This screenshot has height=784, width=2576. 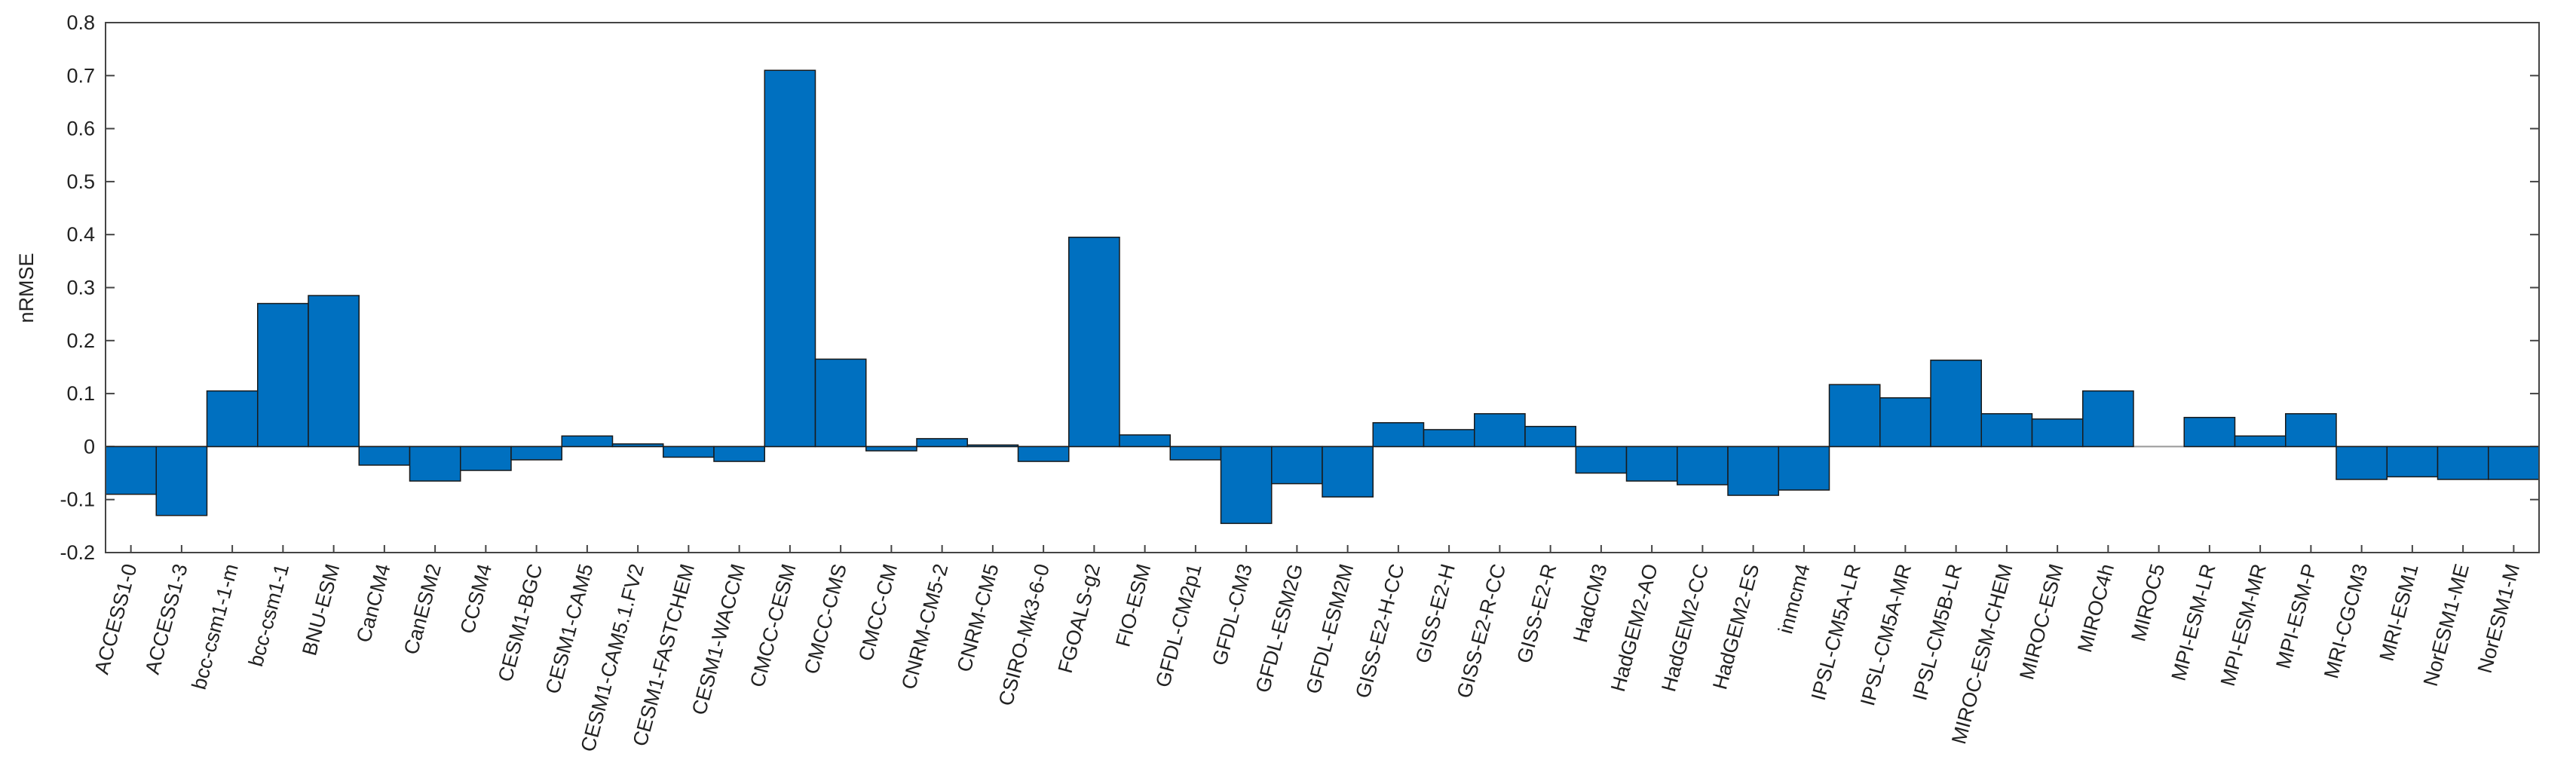 What do you see at coordinates (569, 629) in the screenshot?
I see `x-tick-label: CESM1-CAM5` at bounding box center [569, 629].